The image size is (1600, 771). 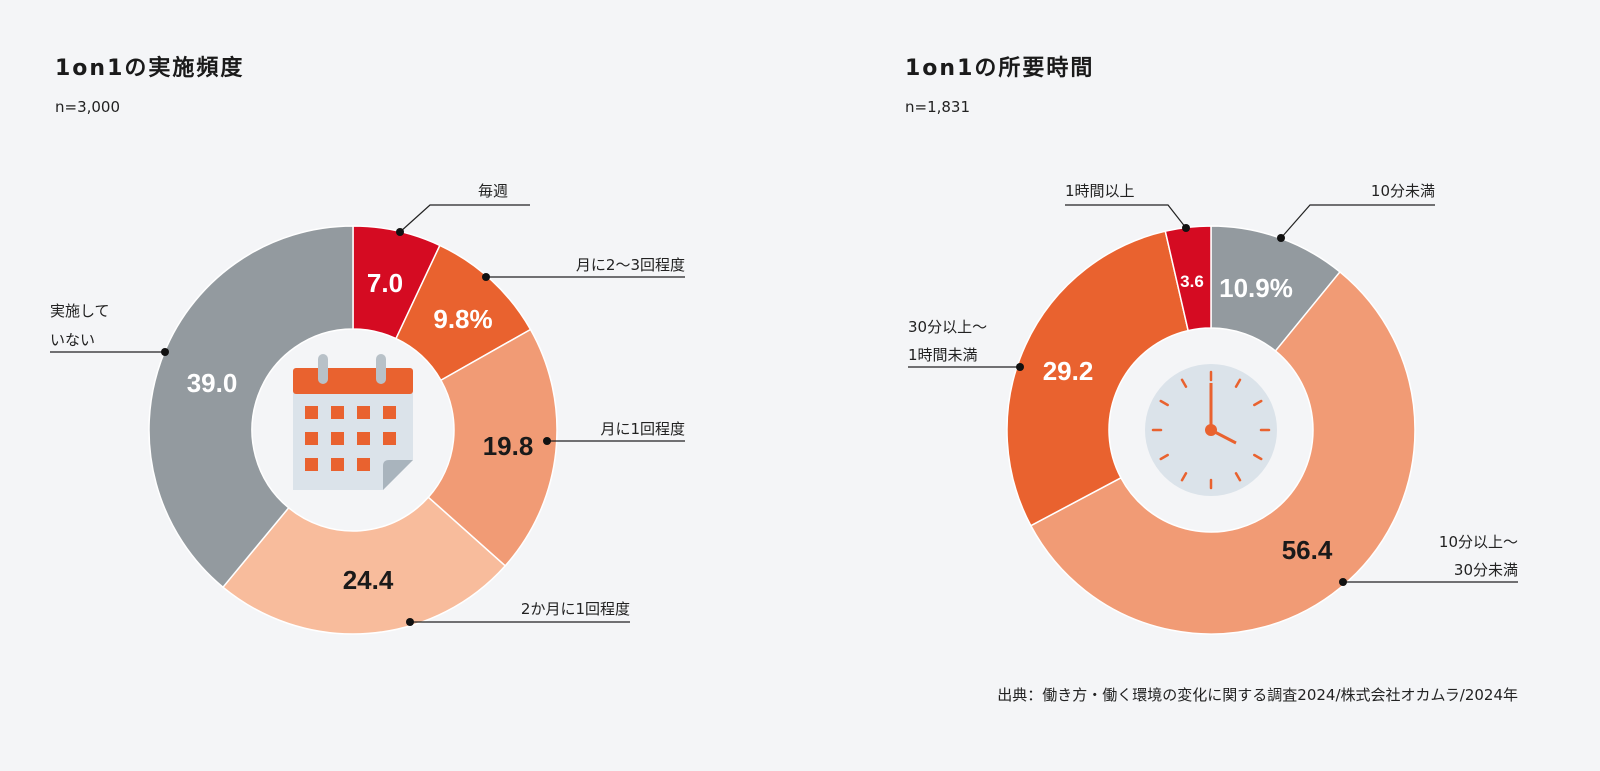 I want to click on donut-frequency, so click(x=353, y=430).